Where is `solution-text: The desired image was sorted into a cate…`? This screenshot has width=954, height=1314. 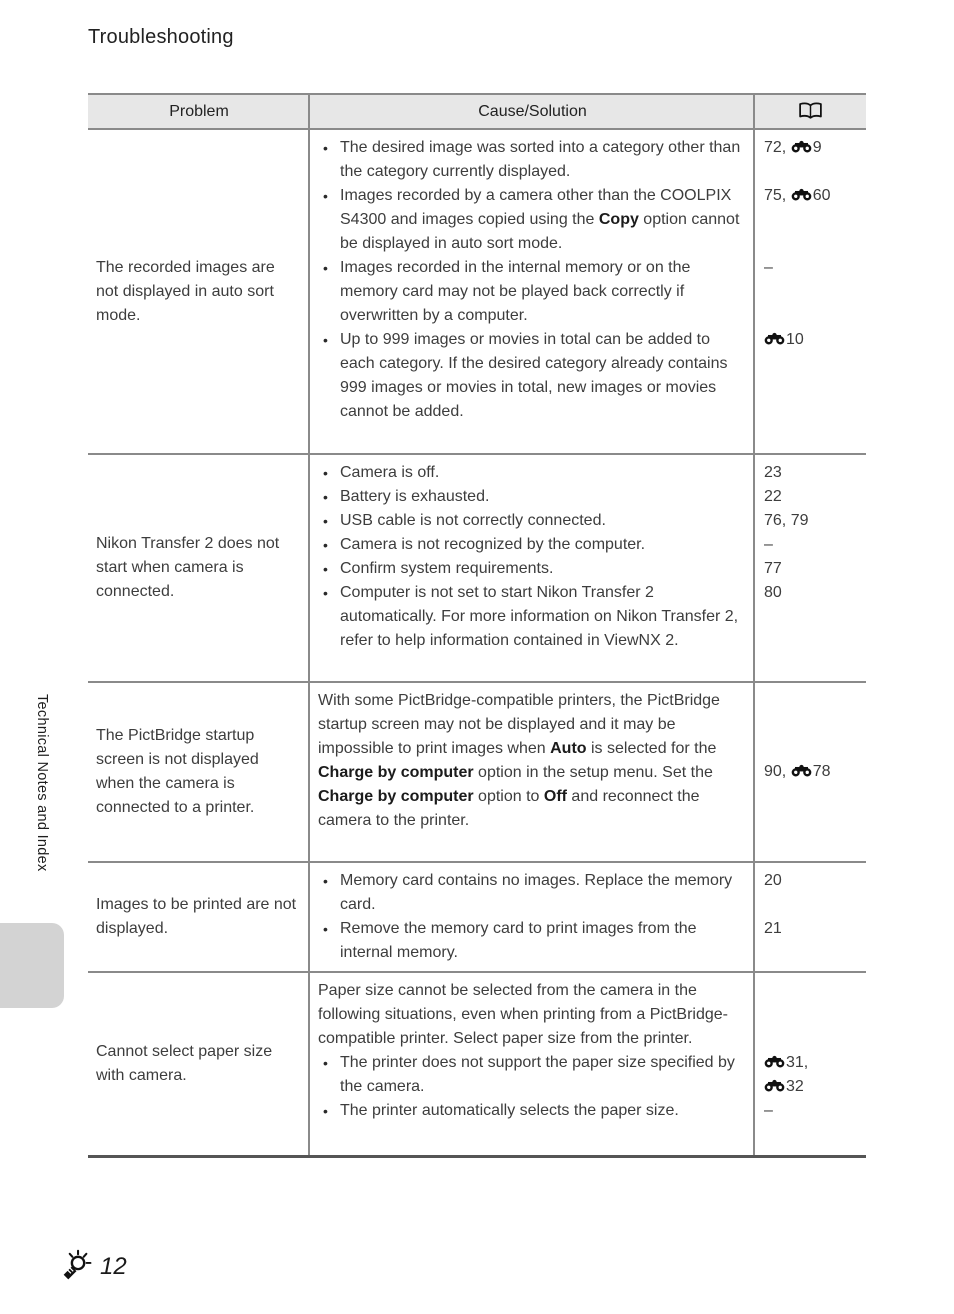 solution-text: The desired image was sorted into a cate… is located at coordinates (540, 159).